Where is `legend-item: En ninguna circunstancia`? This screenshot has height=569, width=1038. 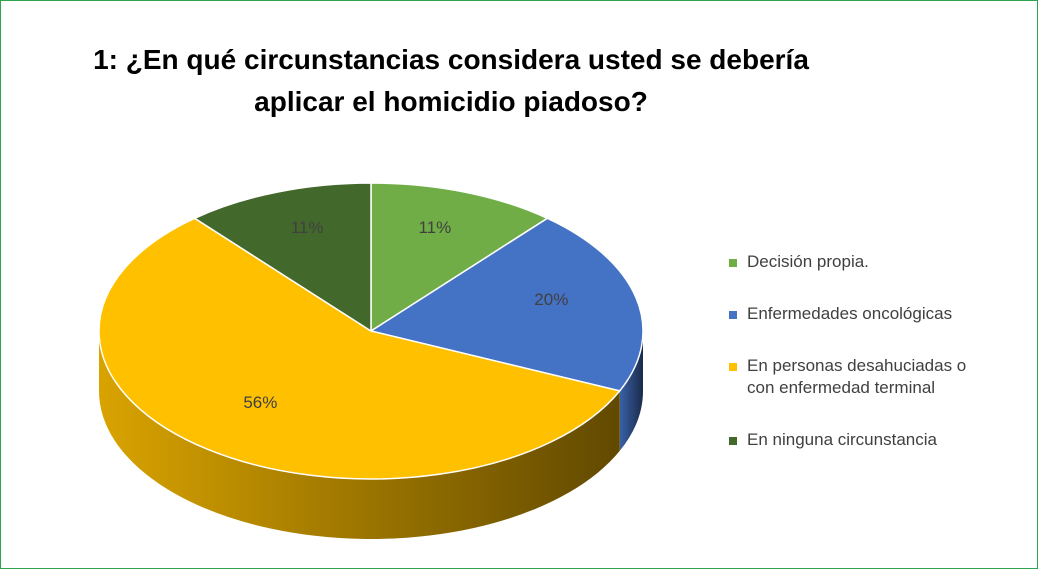
legend-item: En ninguna circunstancia is located at coordinates (879, 440).